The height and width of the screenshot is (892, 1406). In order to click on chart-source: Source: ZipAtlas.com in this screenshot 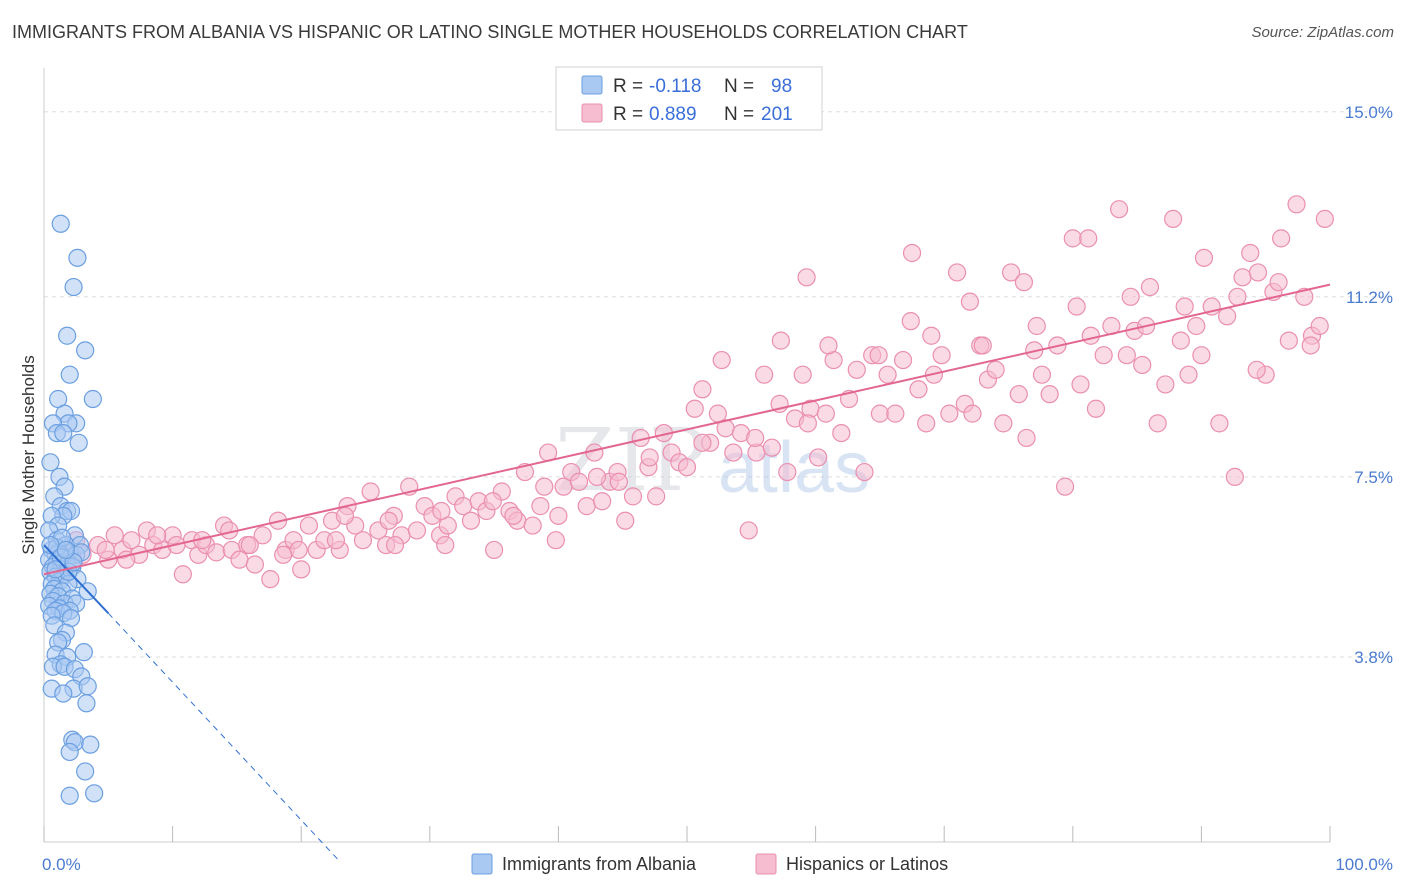, I will do `click(1322, 32)`.